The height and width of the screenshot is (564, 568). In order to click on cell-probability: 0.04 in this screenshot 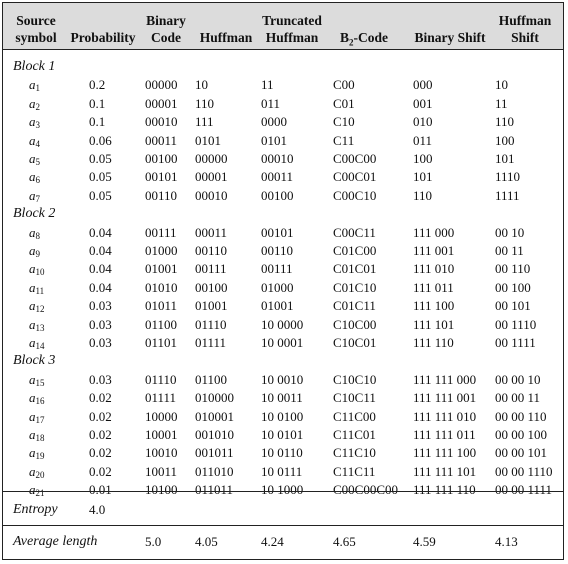, I will do `click(100, 250)`.